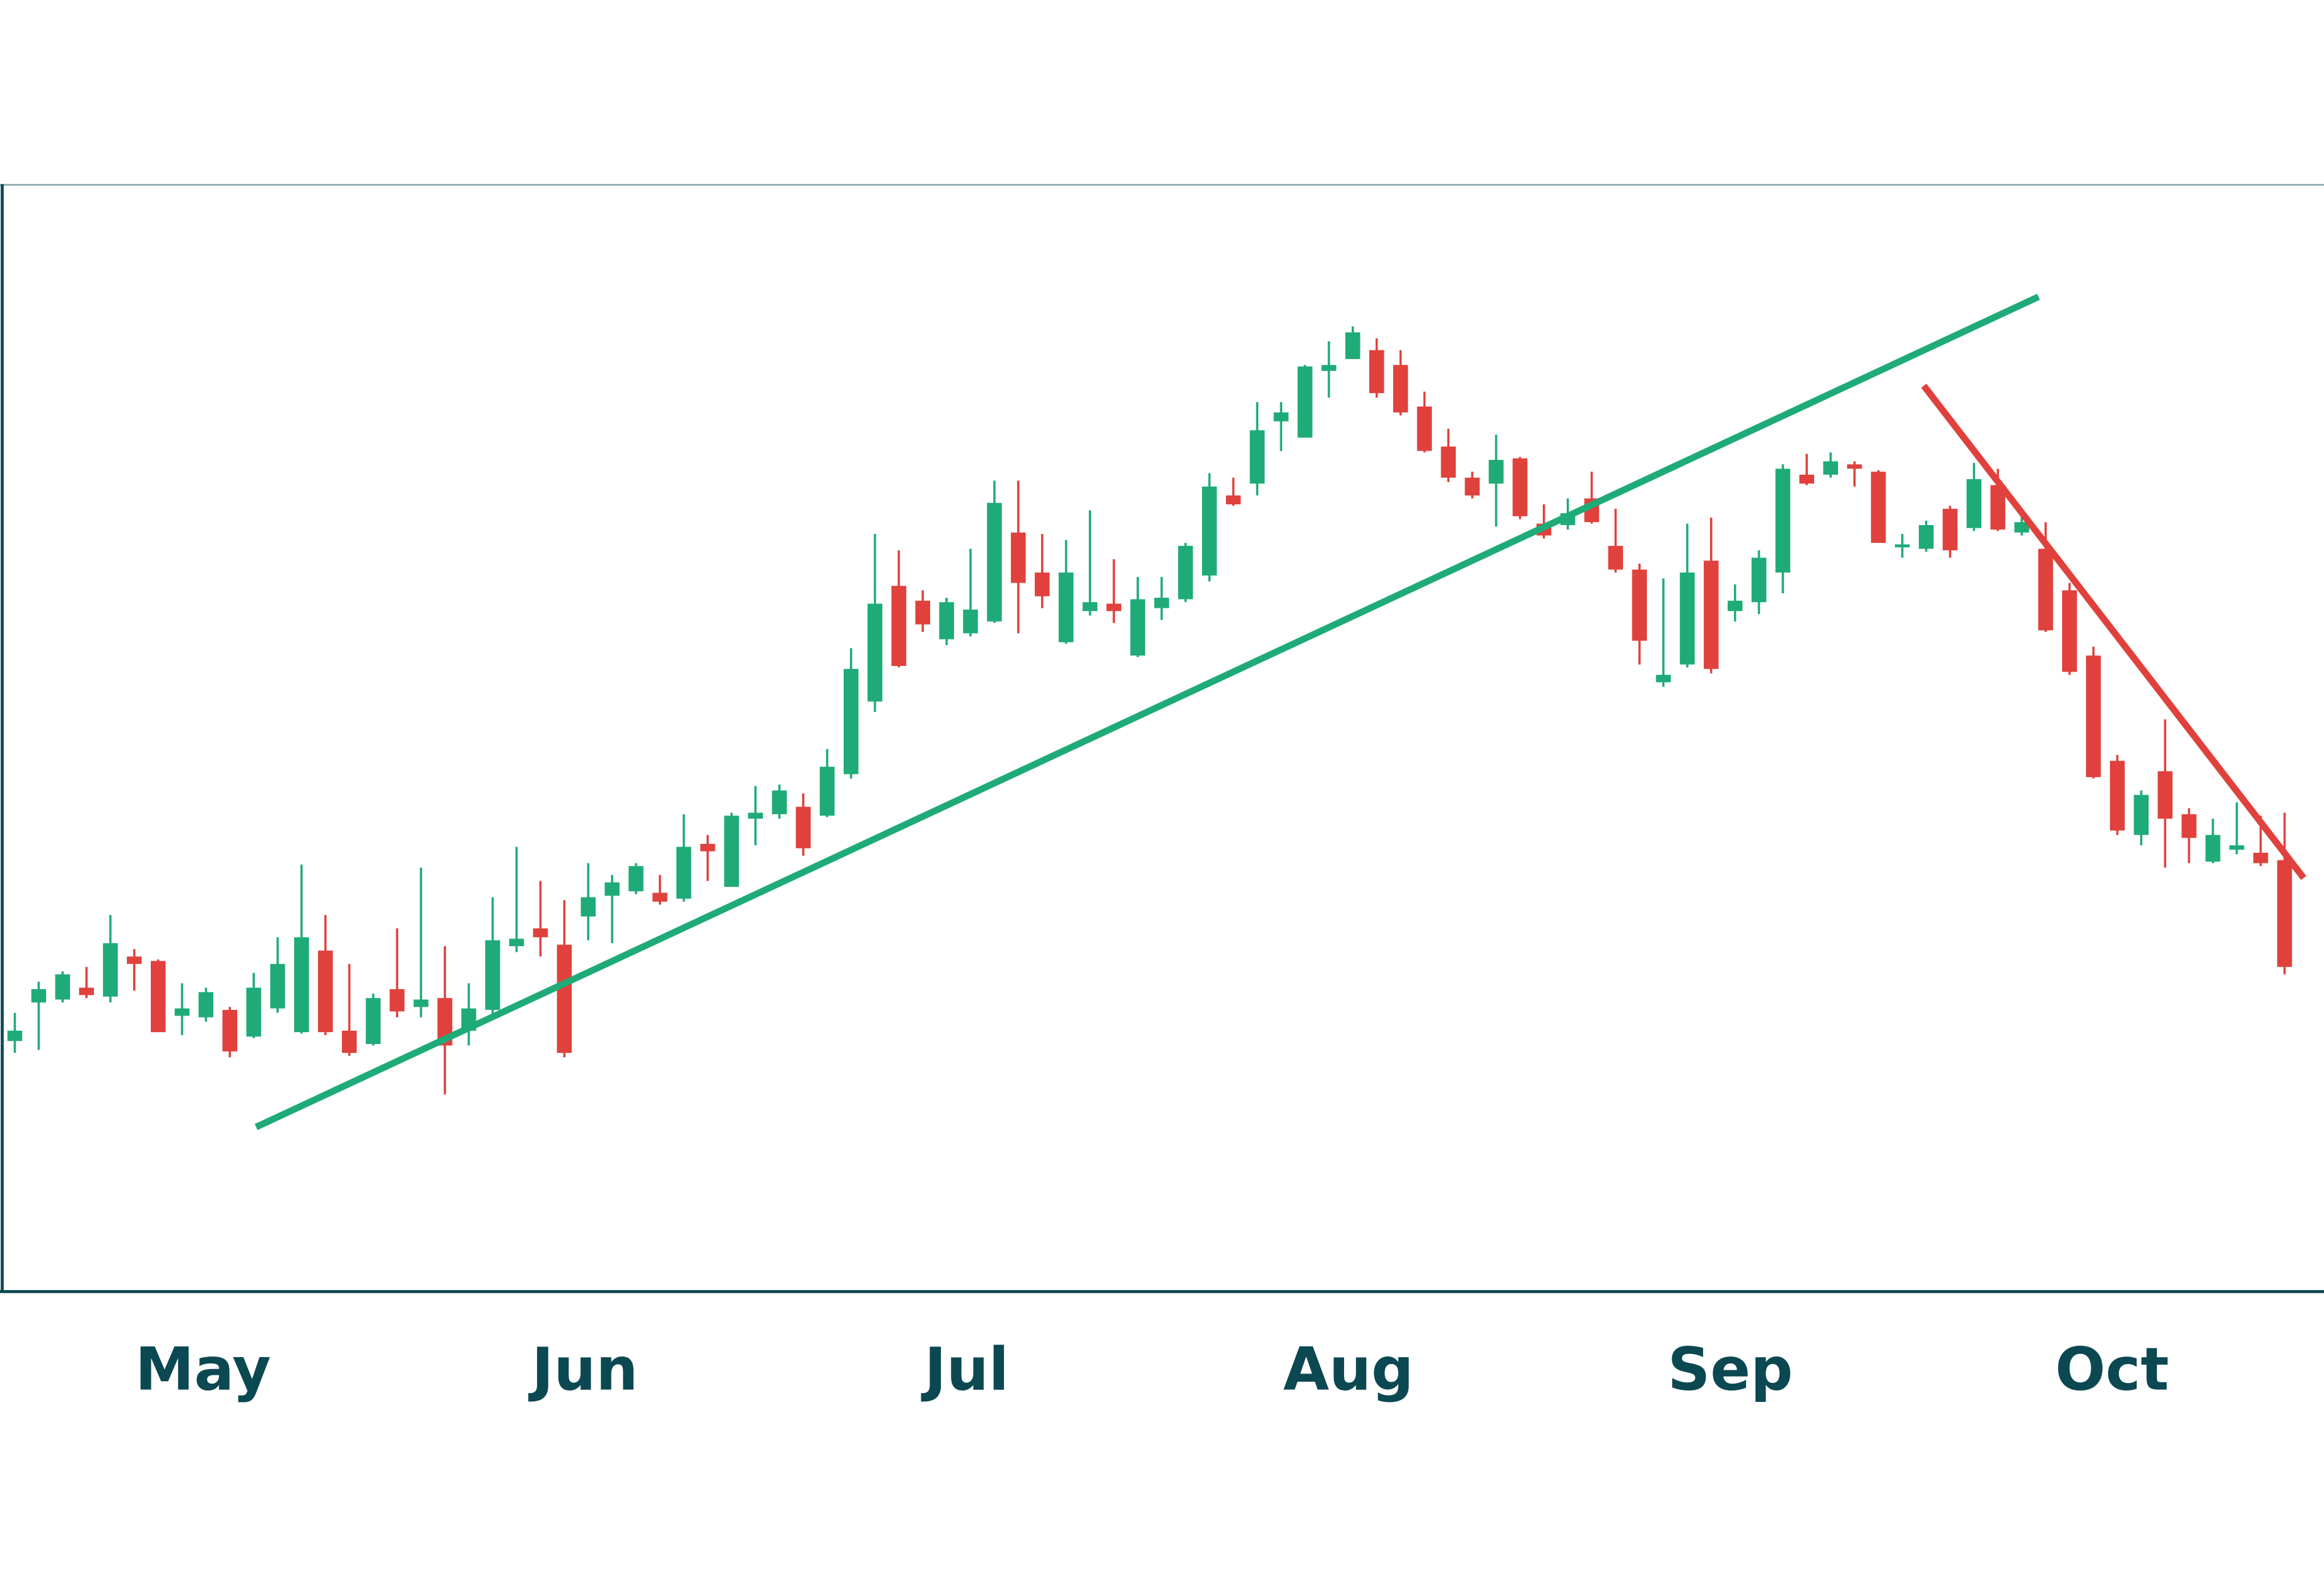 The height and width of the screenshot is (1578, 2324). Describe the element at coordinates (584, 1369) in the screenshot. I see `x-tick-label: Jun` at that location.